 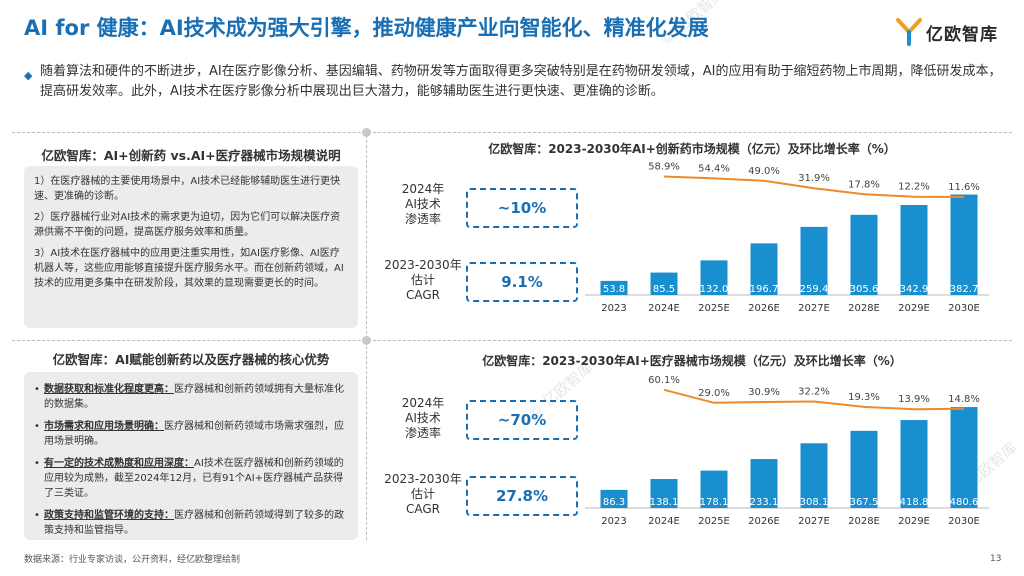 What do you see at coordinates (664, 380) in the screenshot?
I see `growth-rate-label: 60.1%` at bounding box center [664, 380].